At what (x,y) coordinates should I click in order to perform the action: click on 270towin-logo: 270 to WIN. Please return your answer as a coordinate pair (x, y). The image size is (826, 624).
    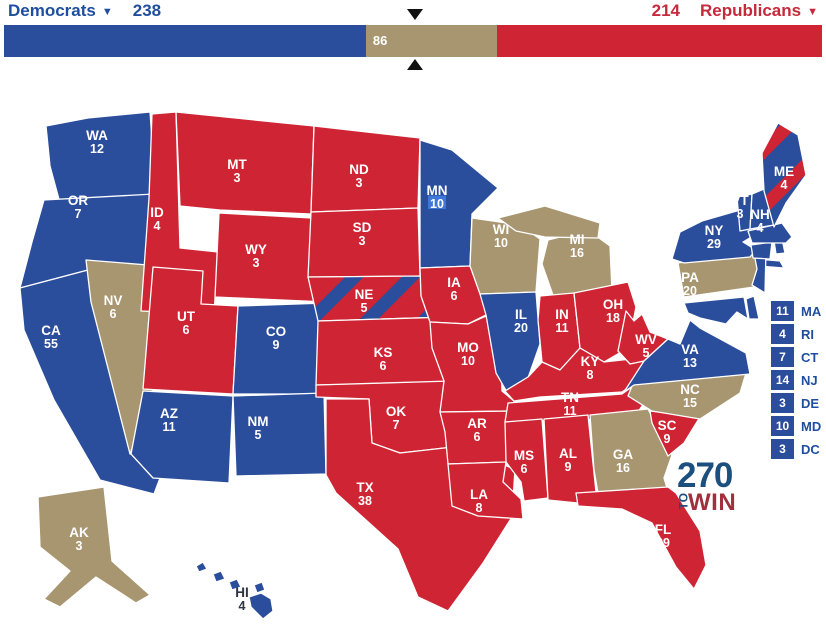
    Looking at the image, I should click on (706, 486).